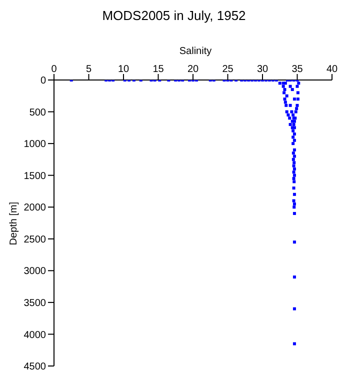  Describe the element at coordinates (35, 144) in the screenshot. I see `y-tick-label: 1000` at that location.